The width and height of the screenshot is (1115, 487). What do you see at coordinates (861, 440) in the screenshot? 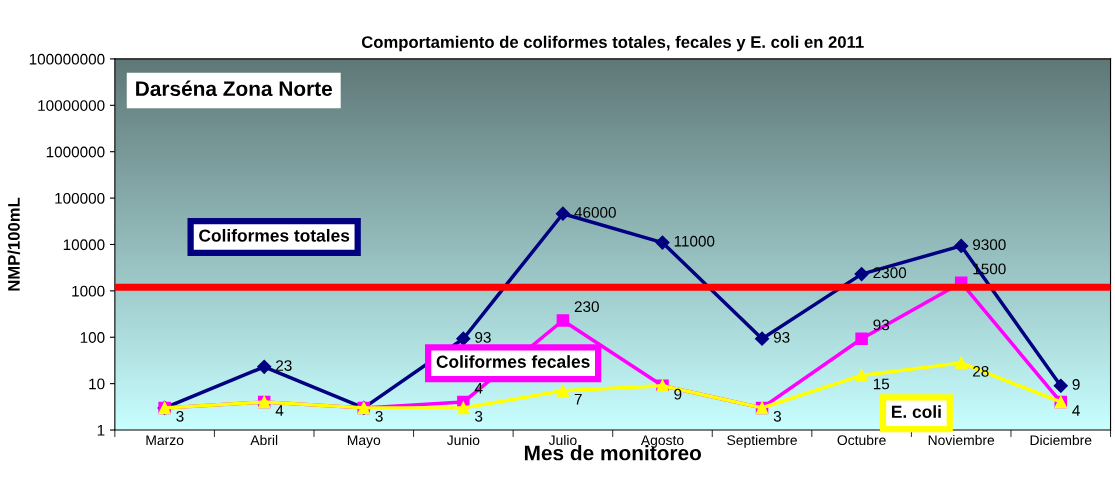
I see `x-tick-label: Octubre` at bounding box center [861, 440].